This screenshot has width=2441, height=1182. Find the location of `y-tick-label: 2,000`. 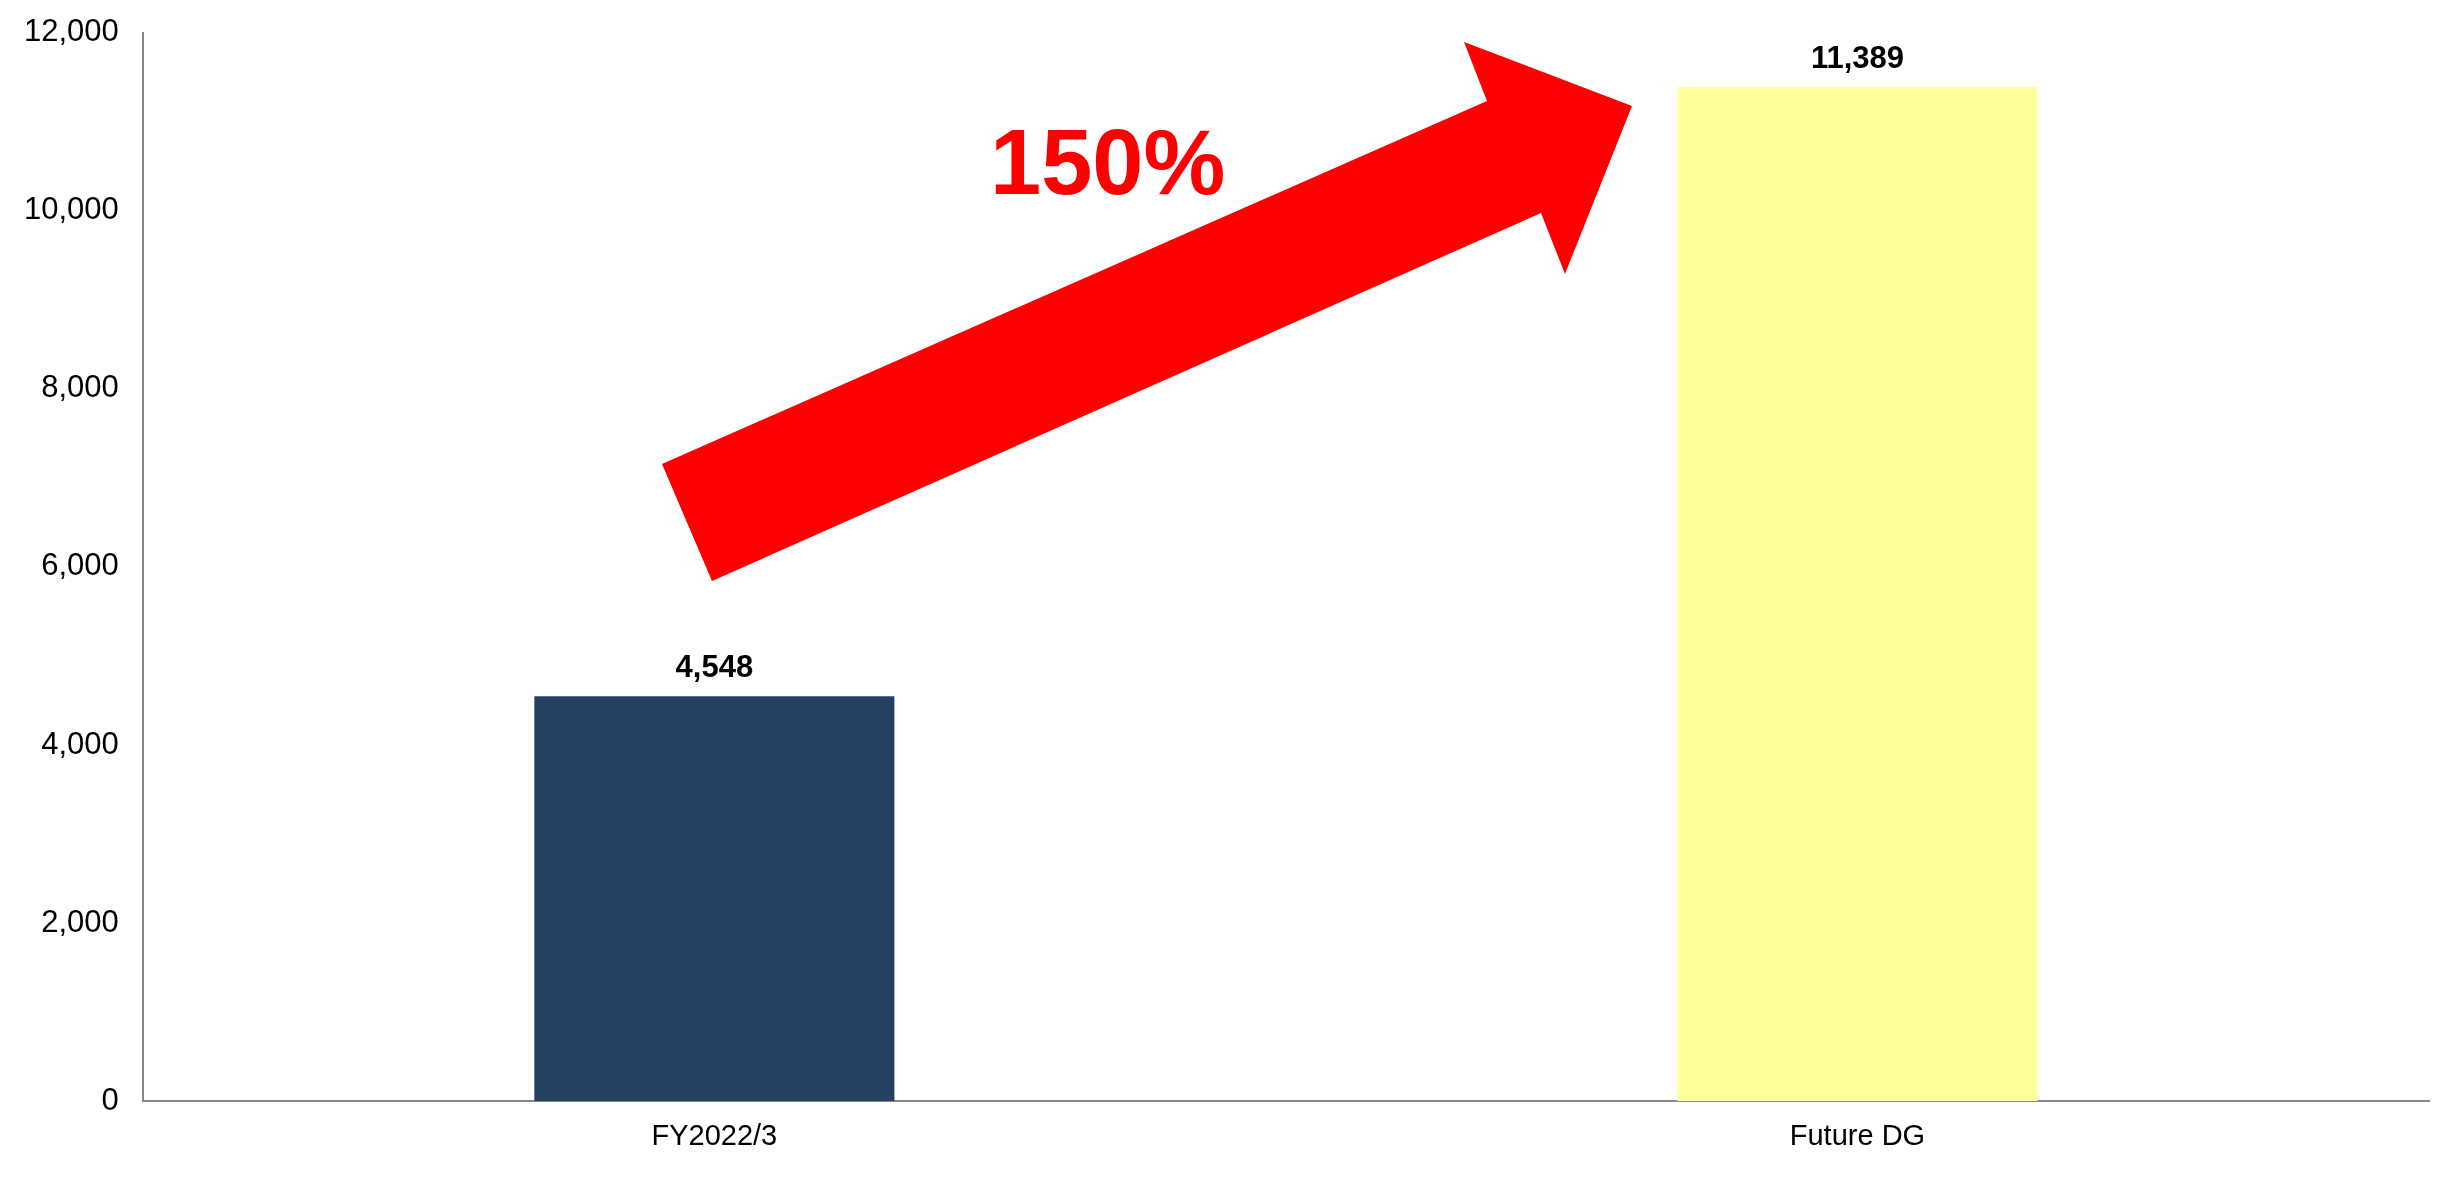

y-tick-label: 2,000 is located at coordinates (80, 921).